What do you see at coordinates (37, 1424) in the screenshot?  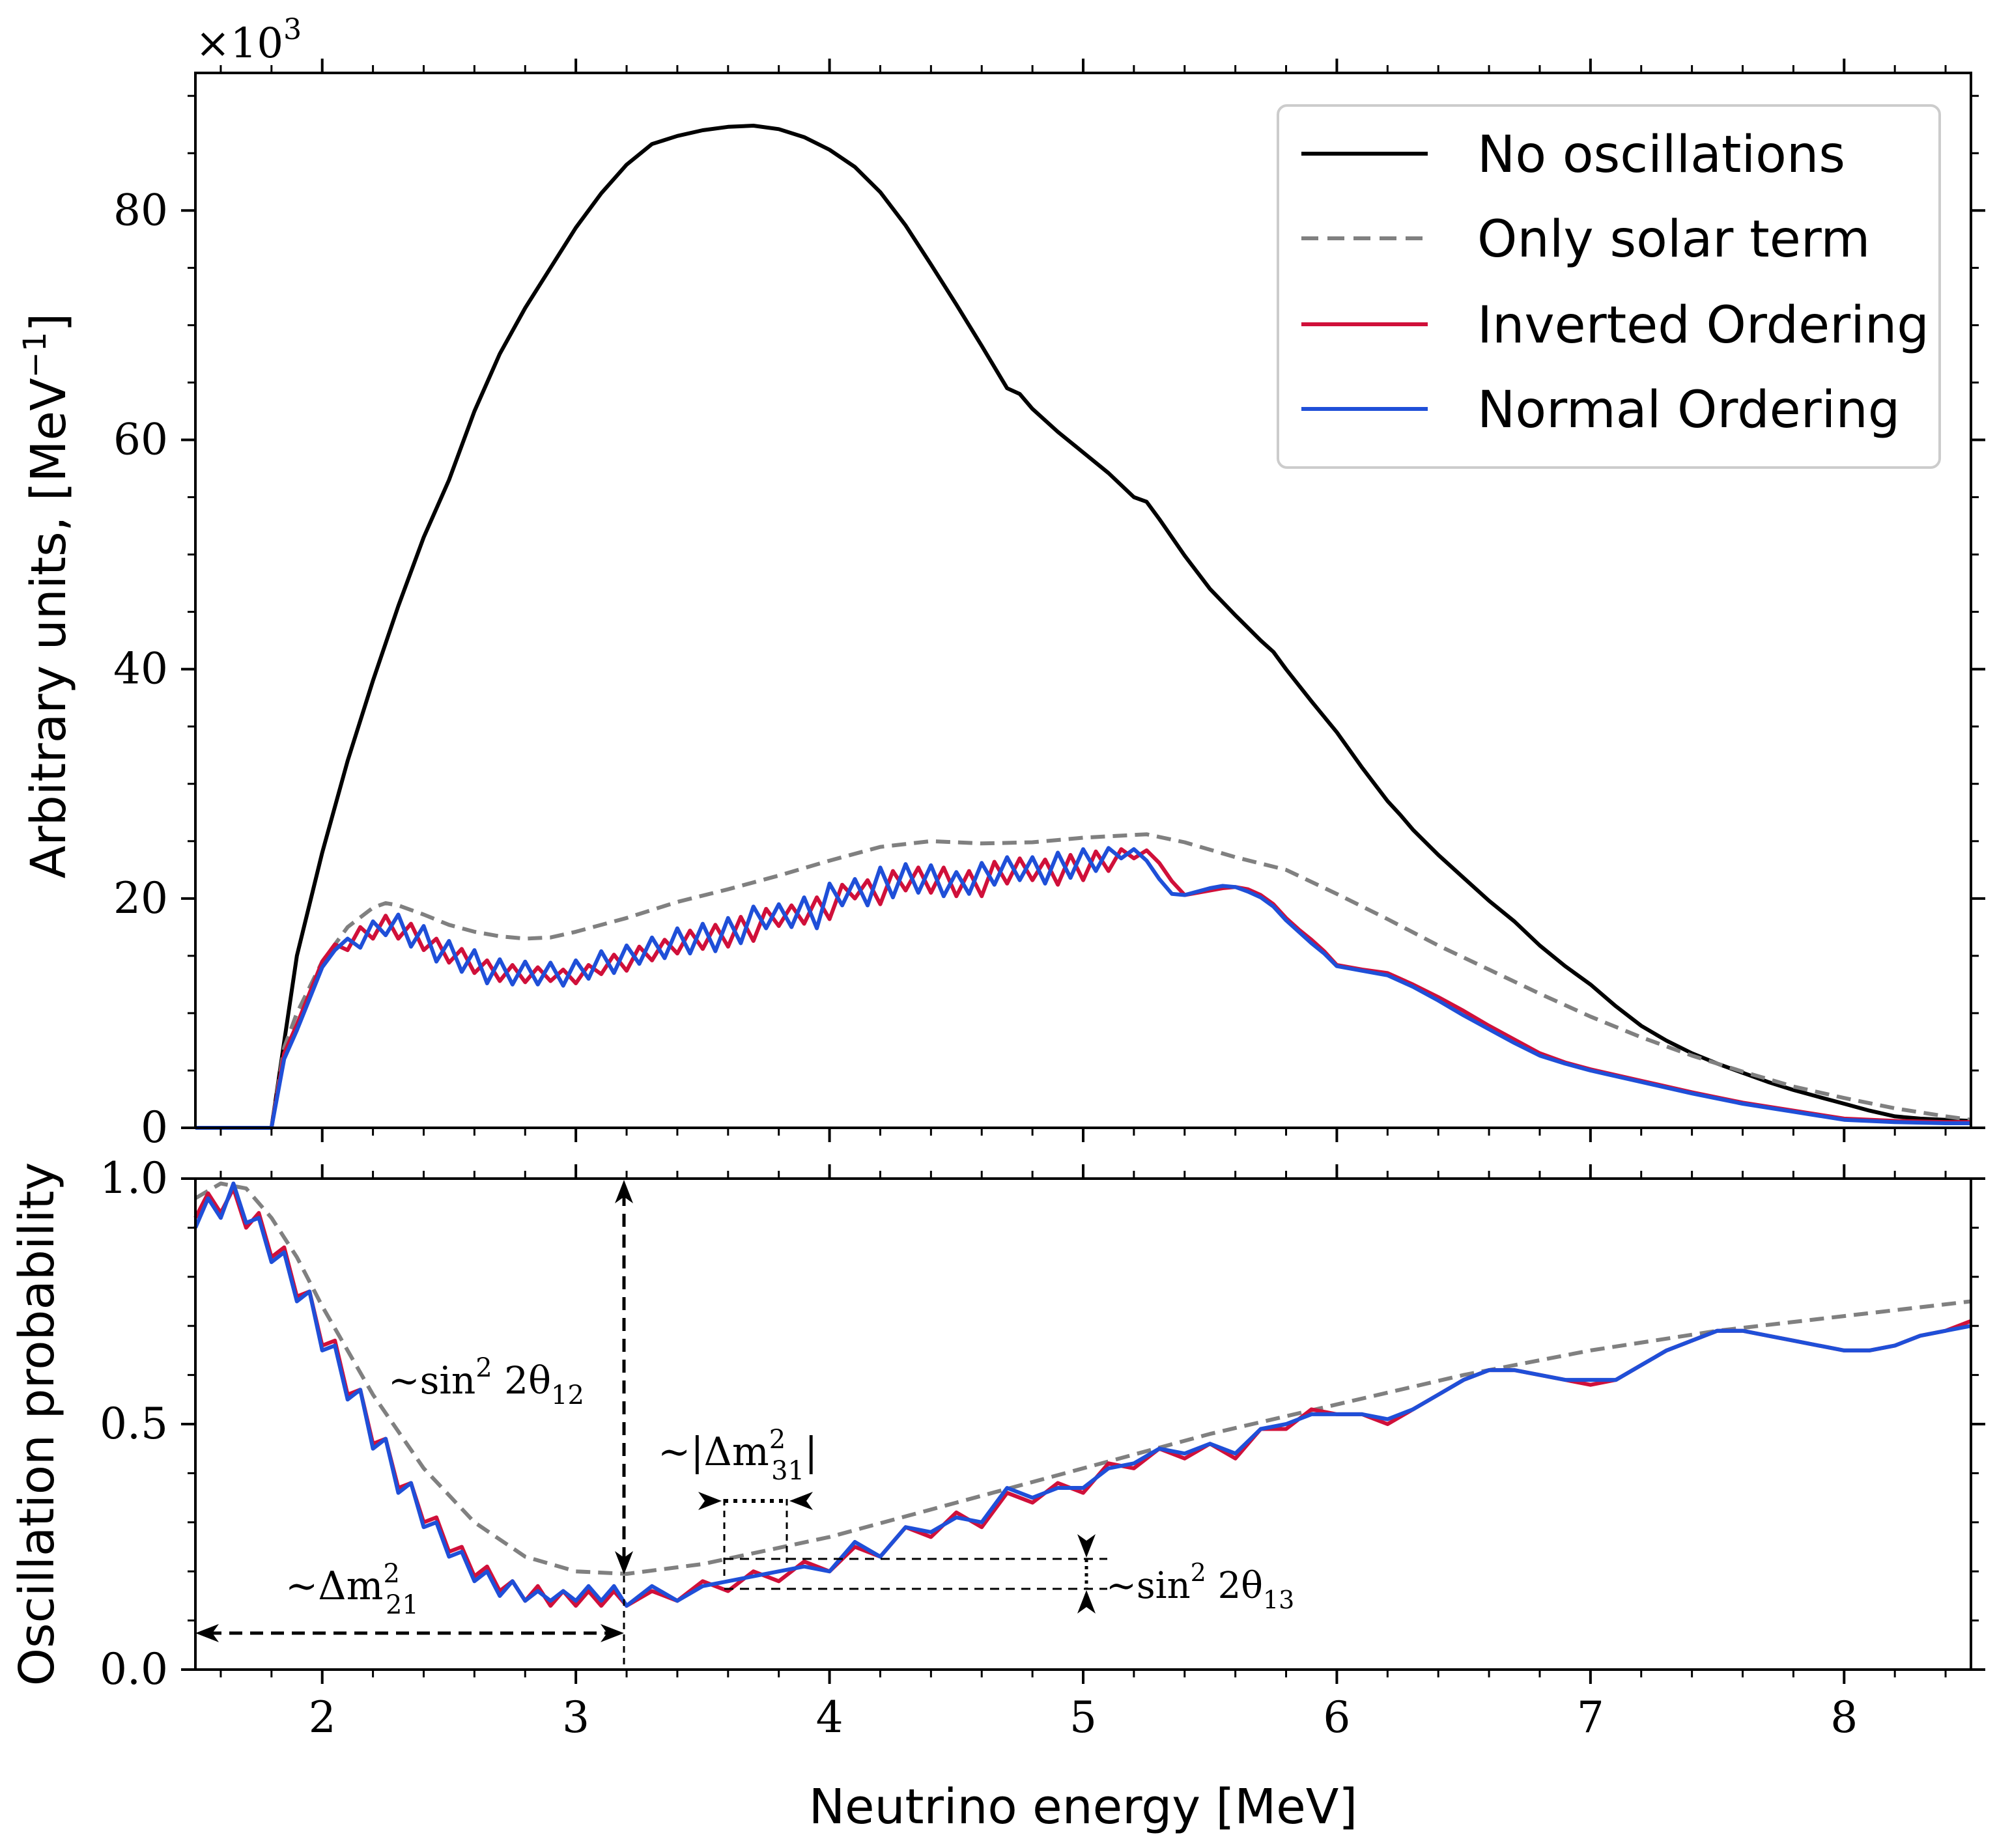 I see `bottom-y-axis-label: Oscillation probability` at bounding box center [37, 1424].